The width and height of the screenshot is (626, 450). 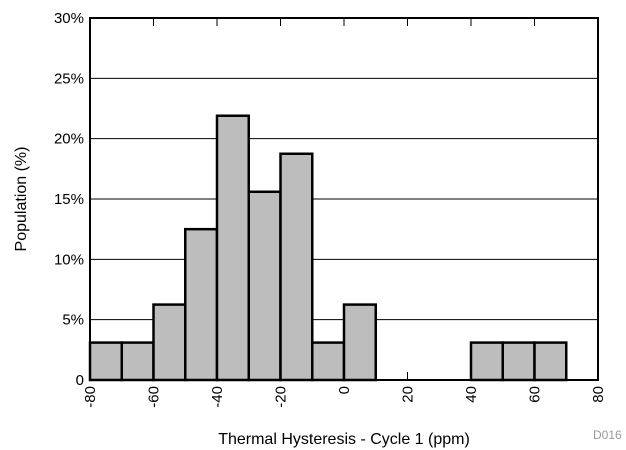 I want to click on y-axis-title: Population (%), so click(x=21, y=199).